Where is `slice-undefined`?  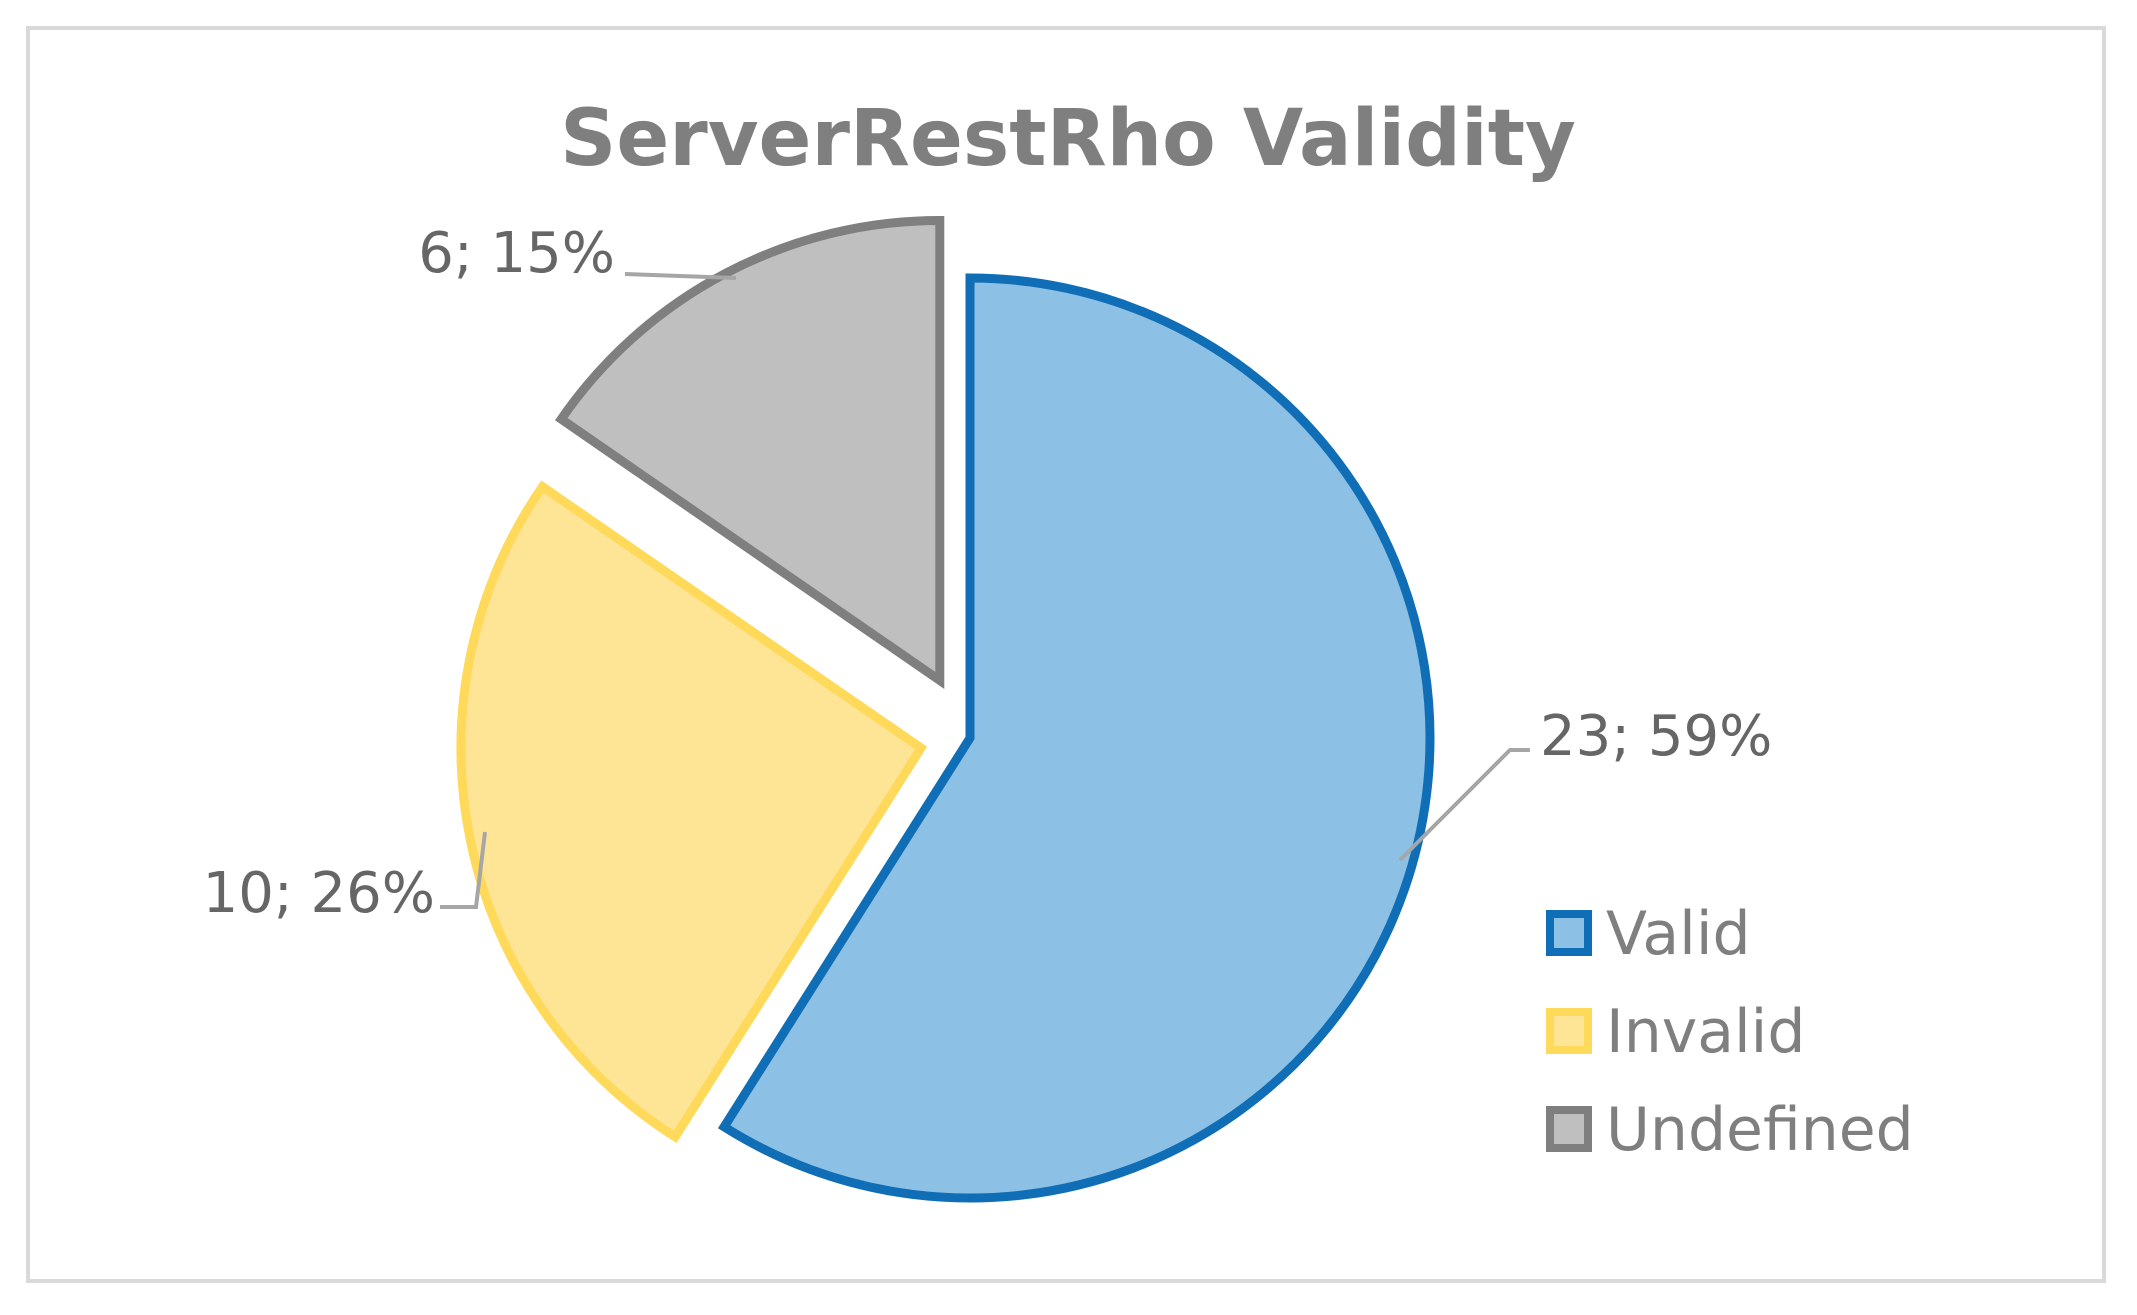 slice-undefined is located at coordinates (749, 452).